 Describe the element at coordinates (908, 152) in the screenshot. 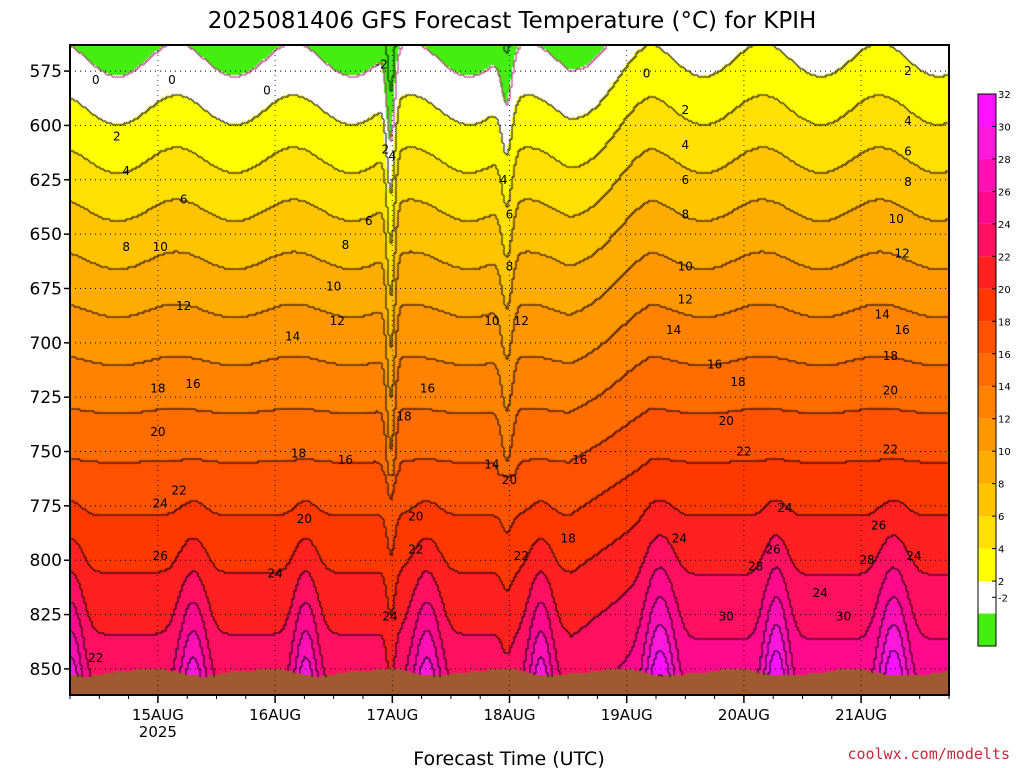

I see `contour-label-18: 6` at that location.